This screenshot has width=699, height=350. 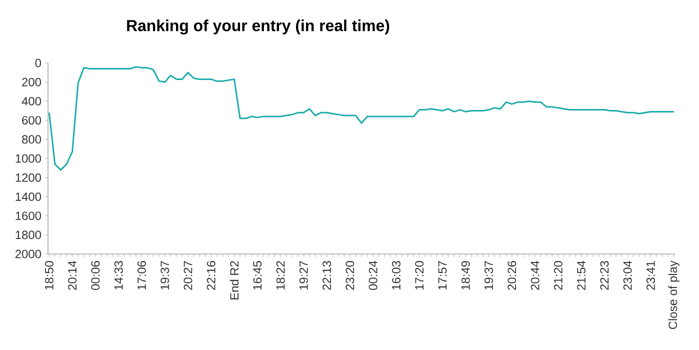 I want to click on y-tick-label: 0, so click(x=38, y=63).